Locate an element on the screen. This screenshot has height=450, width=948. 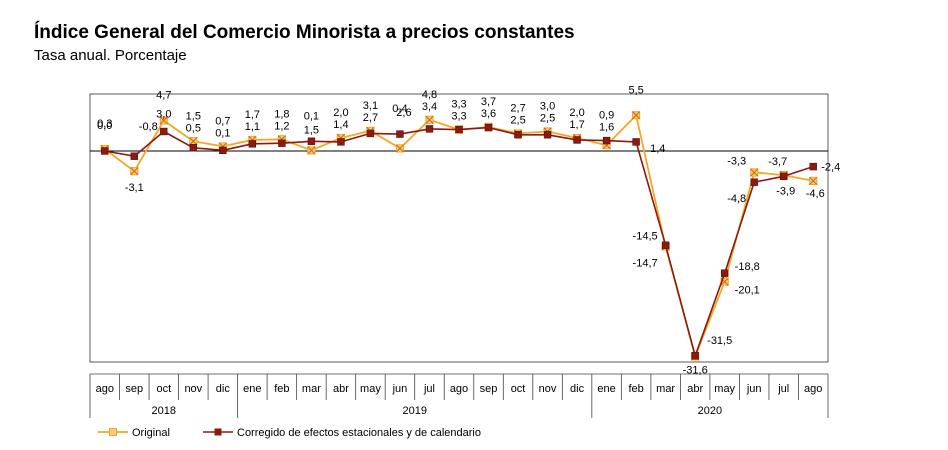
corregido-data-label: 1,6 is located at coordinates (606, 128).